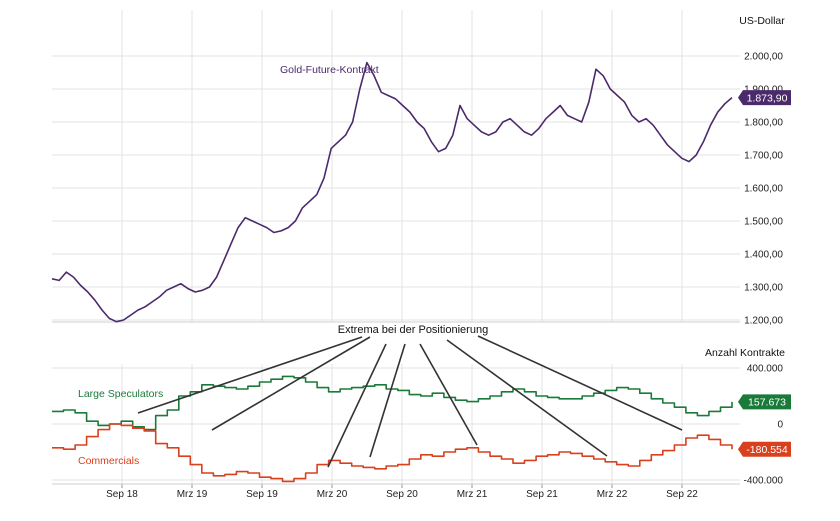 The width and height of the screenshot is (840, 521). Describe the element at coordinates (413, 330) in the screenshot. I see `annotation-title: Extrema bei der Positionierung` at that location.